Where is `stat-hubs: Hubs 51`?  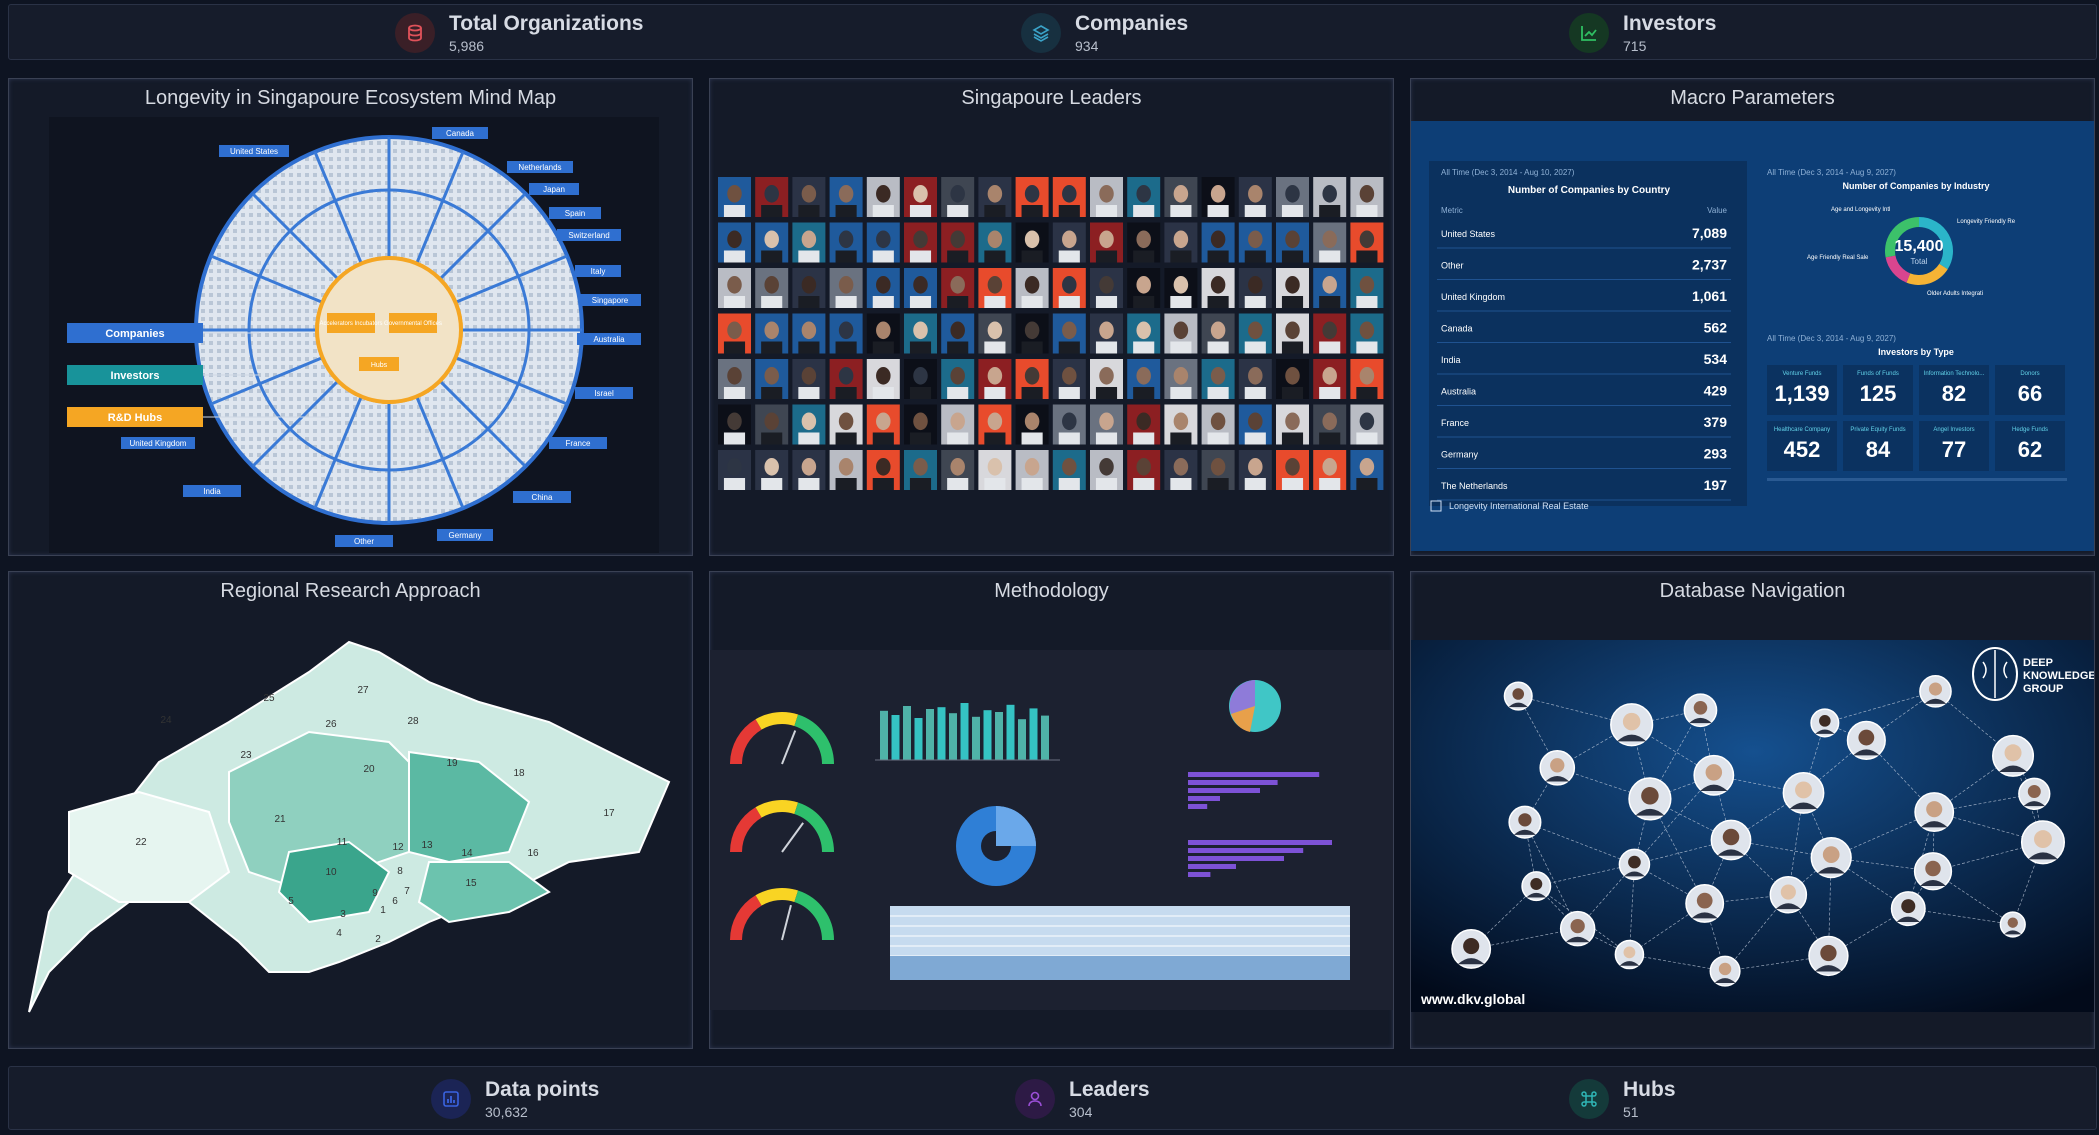
stat-hubs: Hubs 51 is located at coordinates (1622, 1099).